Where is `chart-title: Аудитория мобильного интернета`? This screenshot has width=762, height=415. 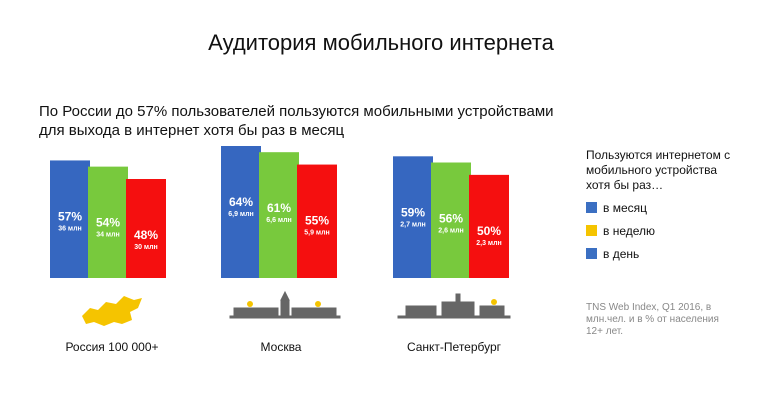 chart-title: Аудитория мобильного интернета is located at coordinates (381, 42).